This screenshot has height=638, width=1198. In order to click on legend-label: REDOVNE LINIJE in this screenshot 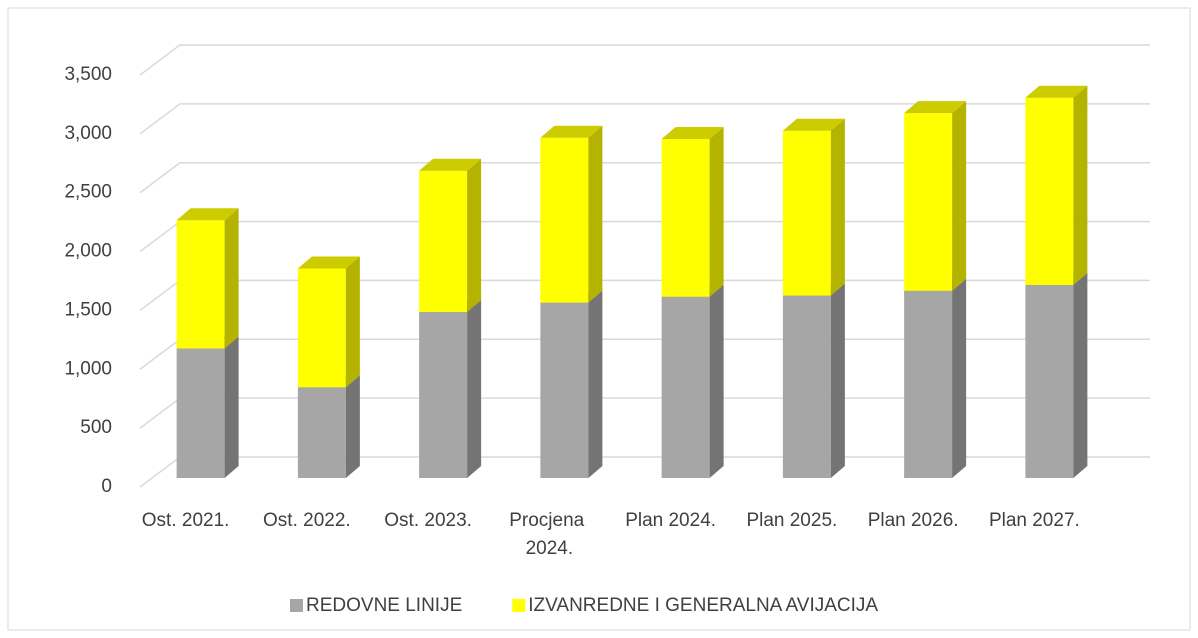, I will do `click(384, 605)`.